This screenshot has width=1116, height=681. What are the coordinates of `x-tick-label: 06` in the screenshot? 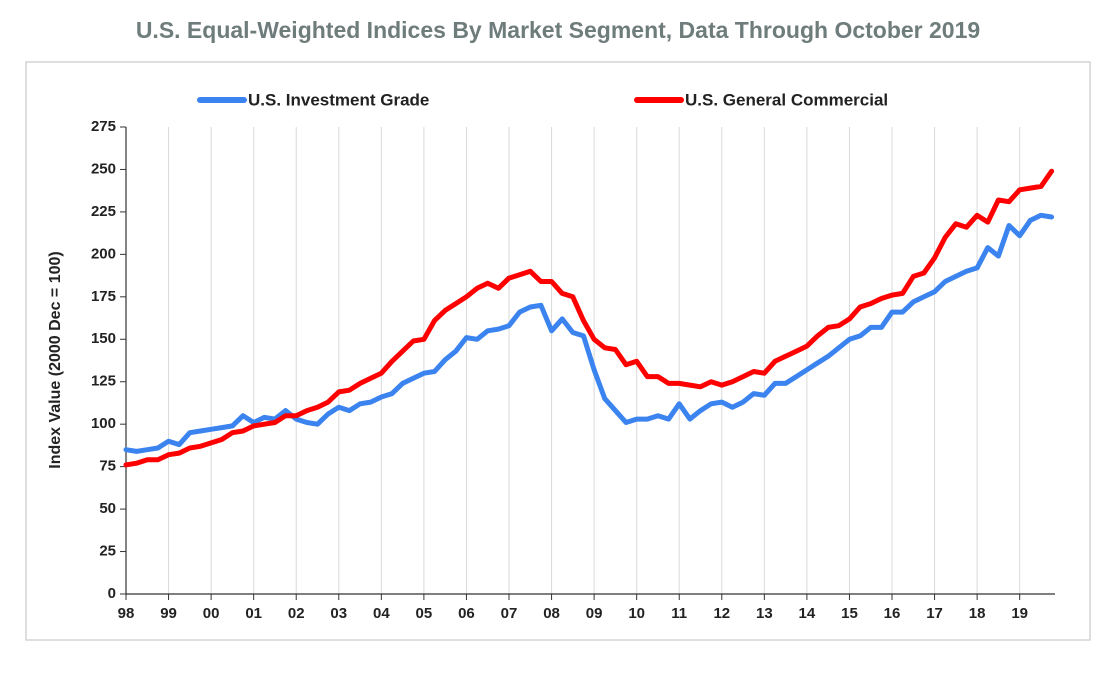 It's located at (466, 613).